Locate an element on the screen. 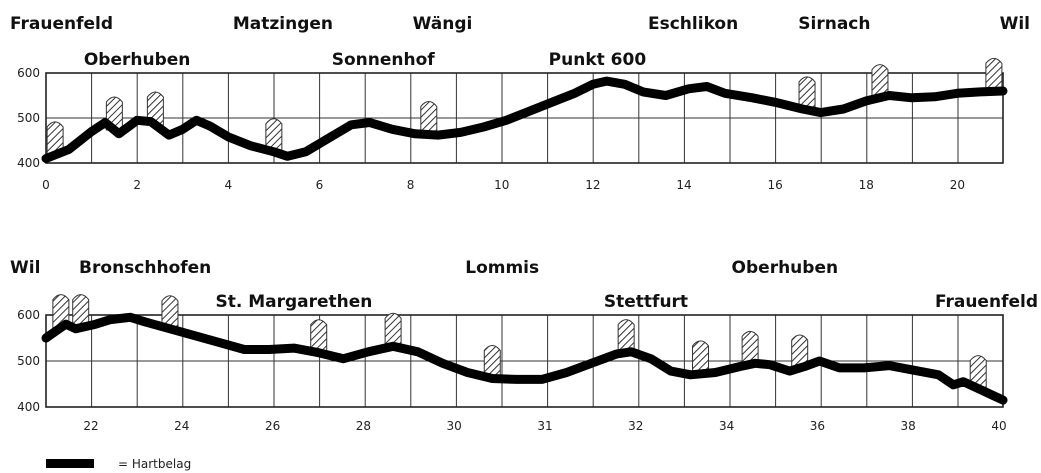 The image size is (1041, 473). x-tick-label: 34 is located at coordinates (726, 426).